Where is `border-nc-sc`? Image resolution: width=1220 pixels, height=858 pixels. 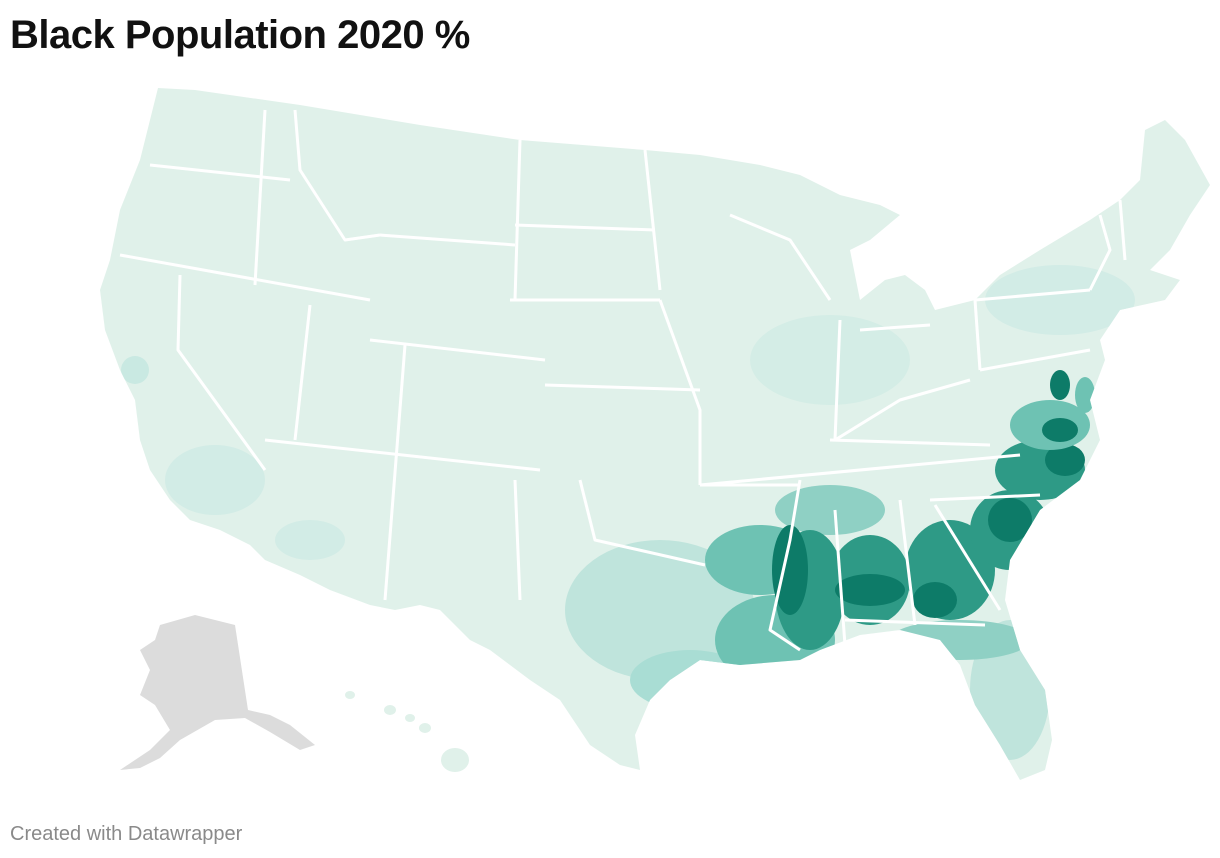 border-nc-sc is located at coordinates (985, 497).